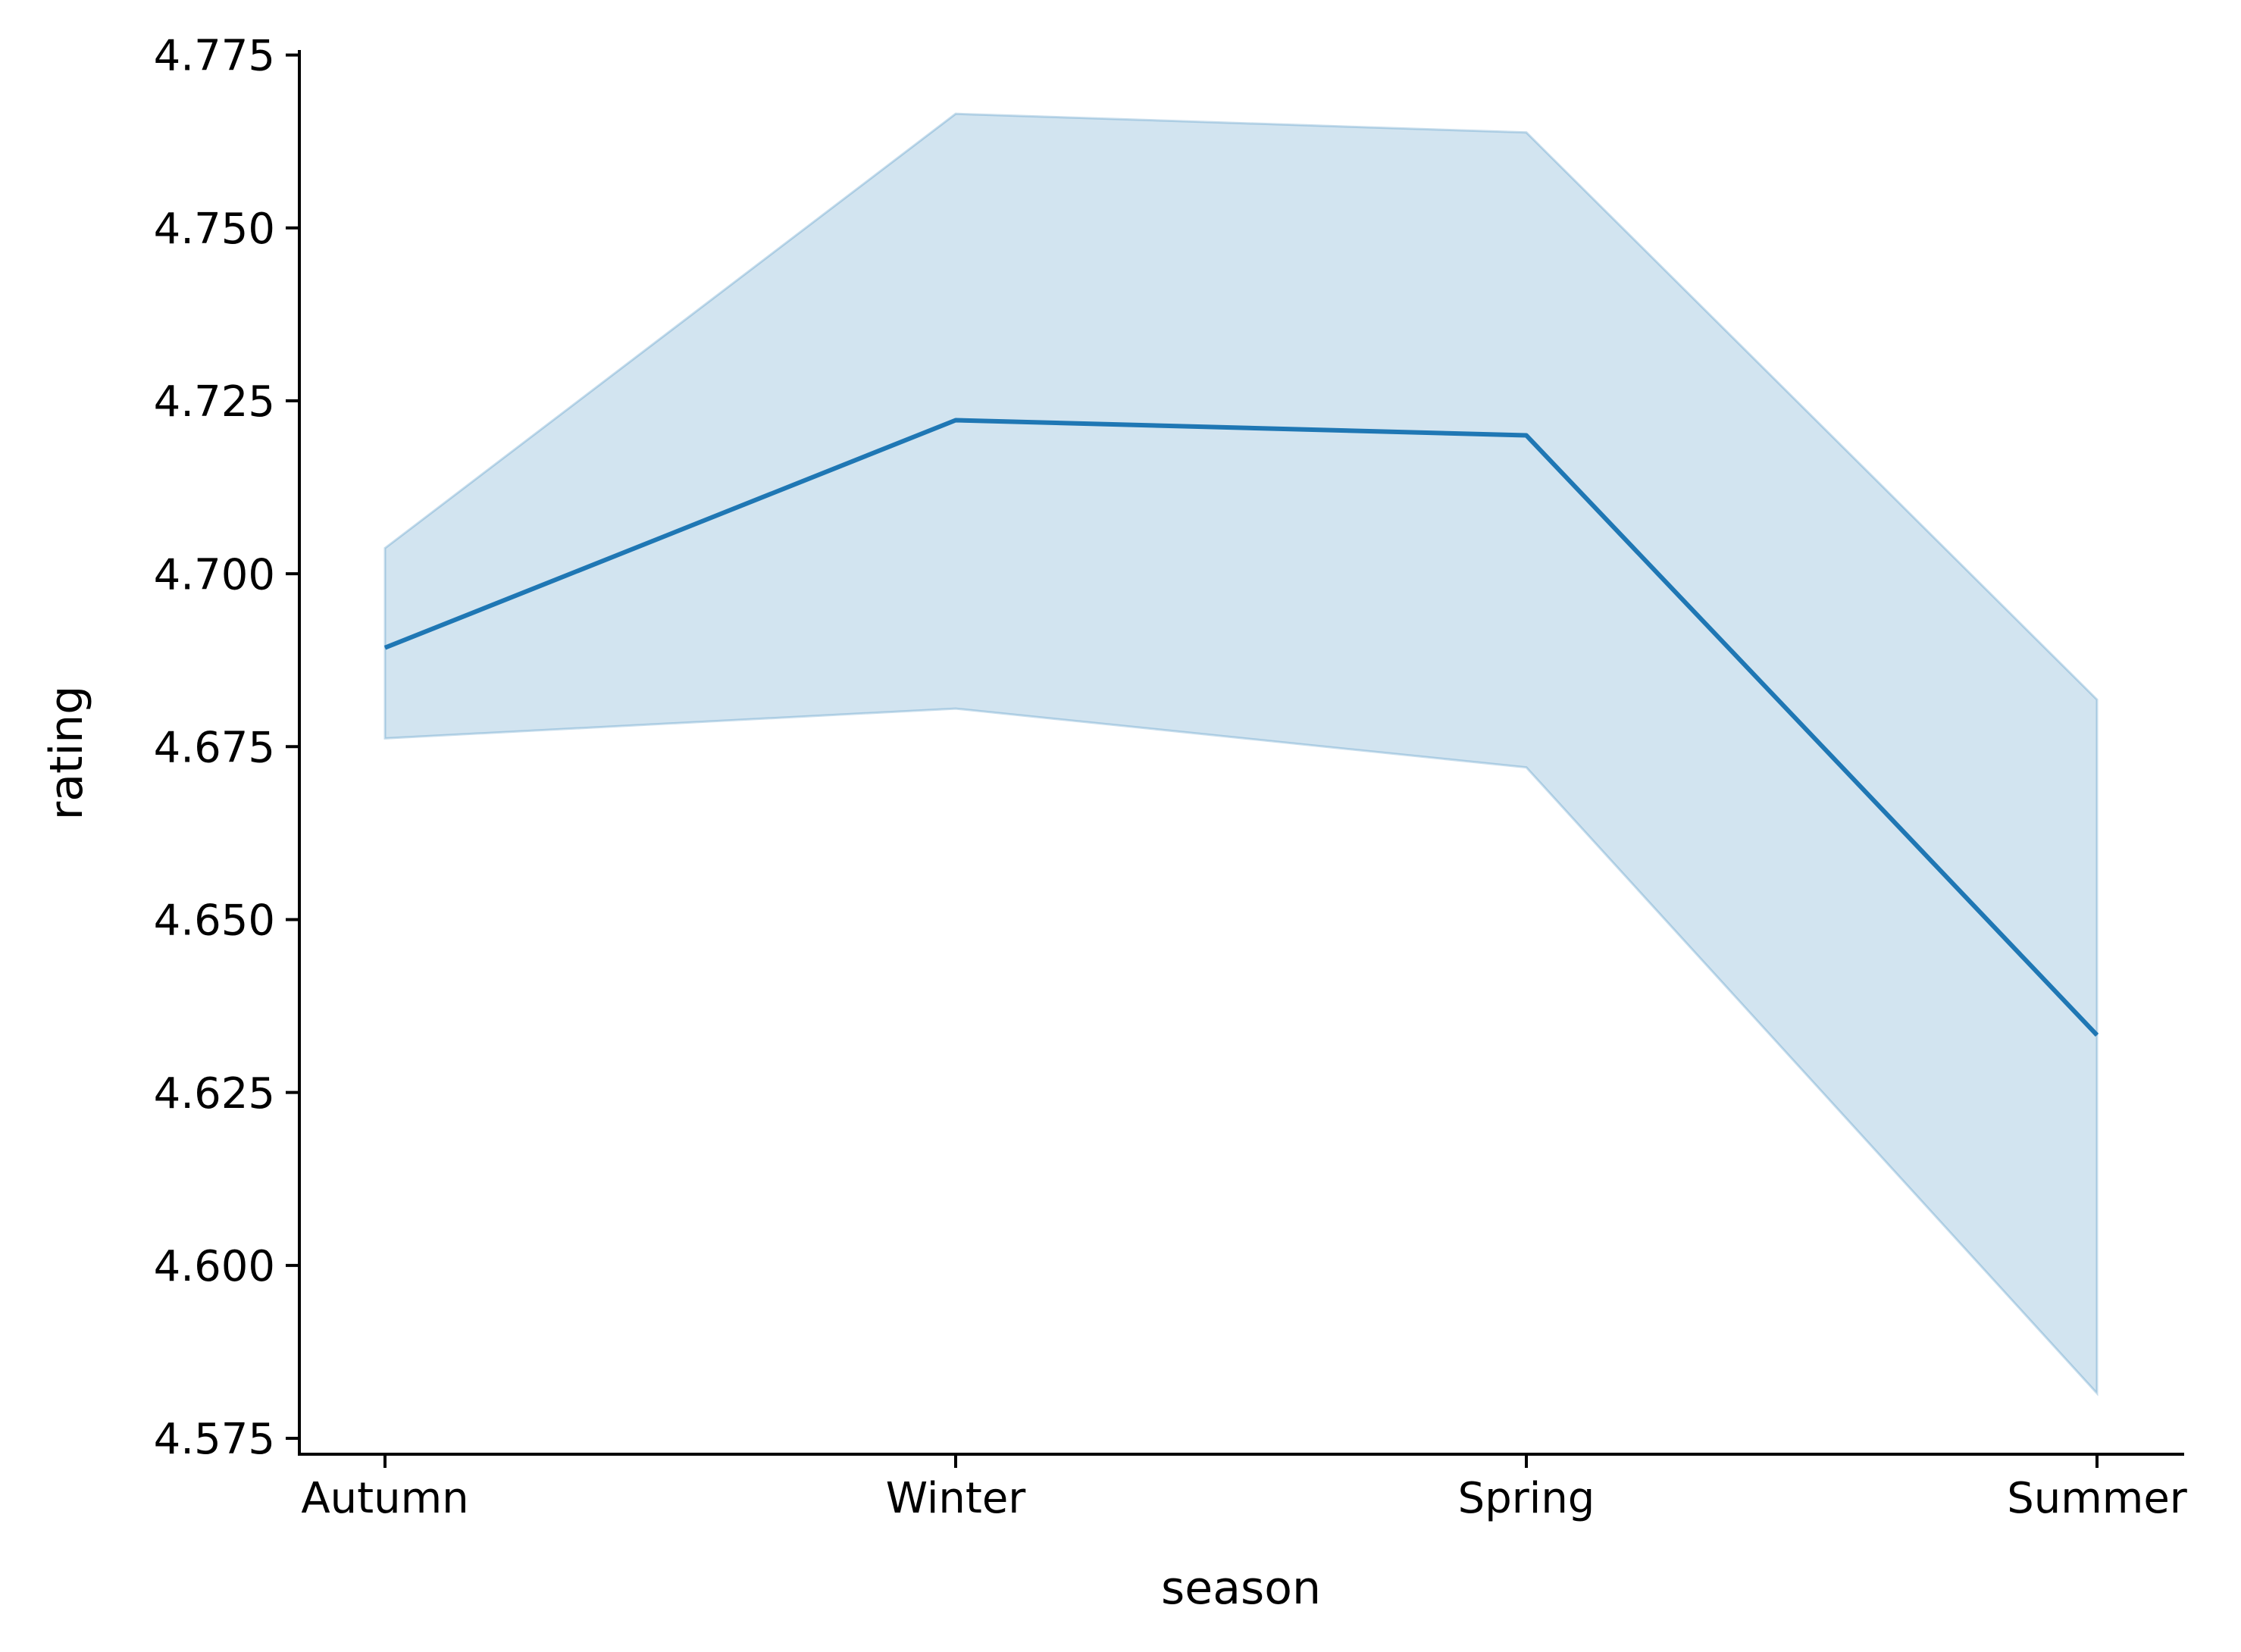 The height and width of the screenshot is (1652, 2241). Describe the element at coordinates (214, 229) in the screenshot. I see `y-tick-label: 4.750` at that location.